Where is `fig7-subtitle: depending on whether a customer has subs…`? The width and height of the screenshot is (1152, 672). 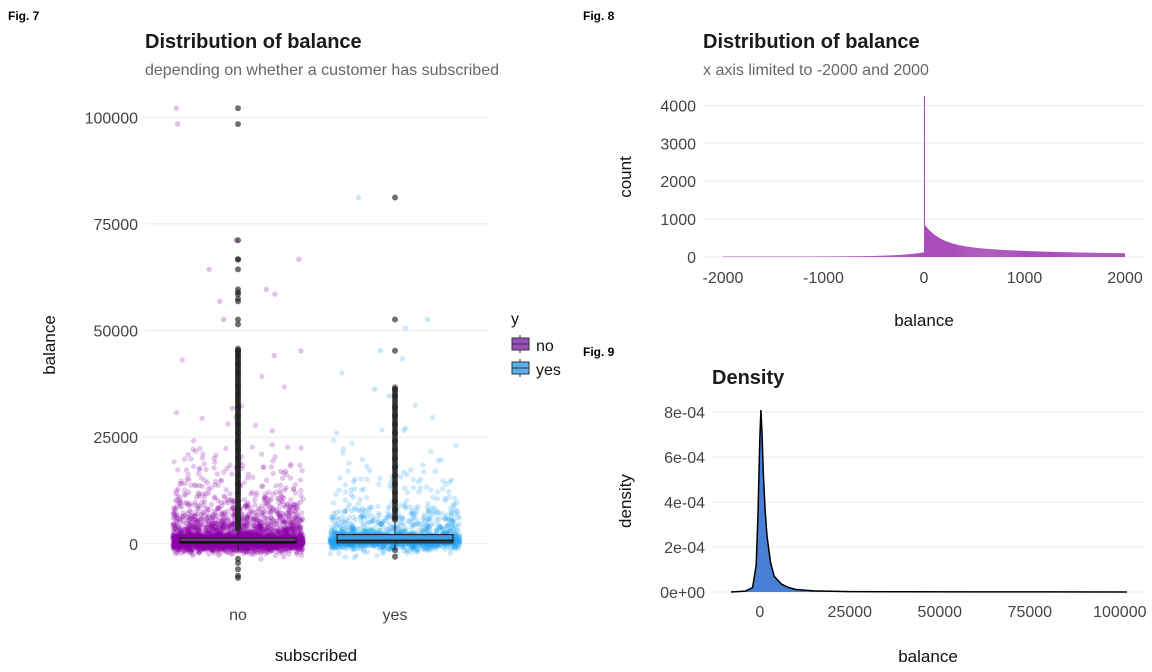 fig7-subtitle: depending on whether a customer has subs… is located at coordinates (322, 70).